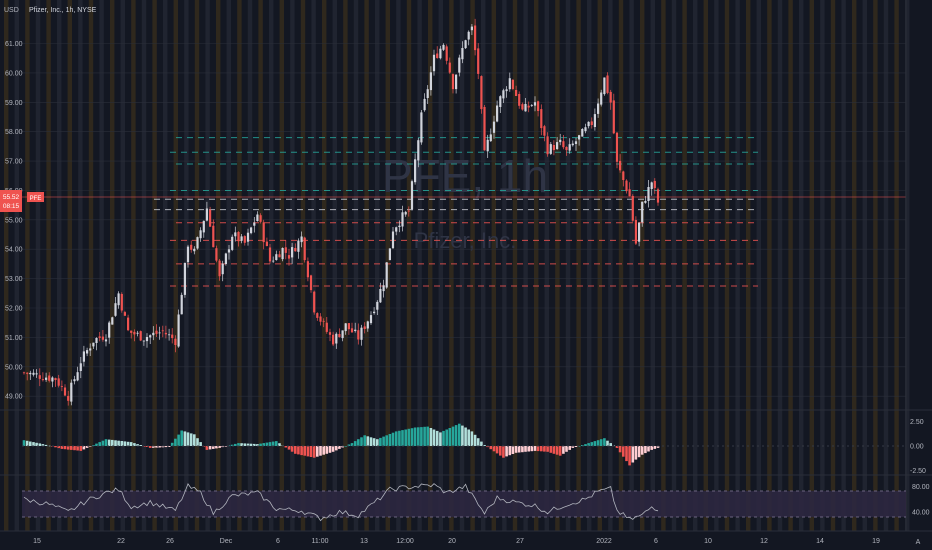 This screenshot has width=932, height=550. What do you see at coordinates (456, 541) in the screenshot?
I see `time-axis: 15 22 26 Dec 6 11:00 13 12:00 20 27 2022 6 10 12 14 19` at bounding box center [456, 541].